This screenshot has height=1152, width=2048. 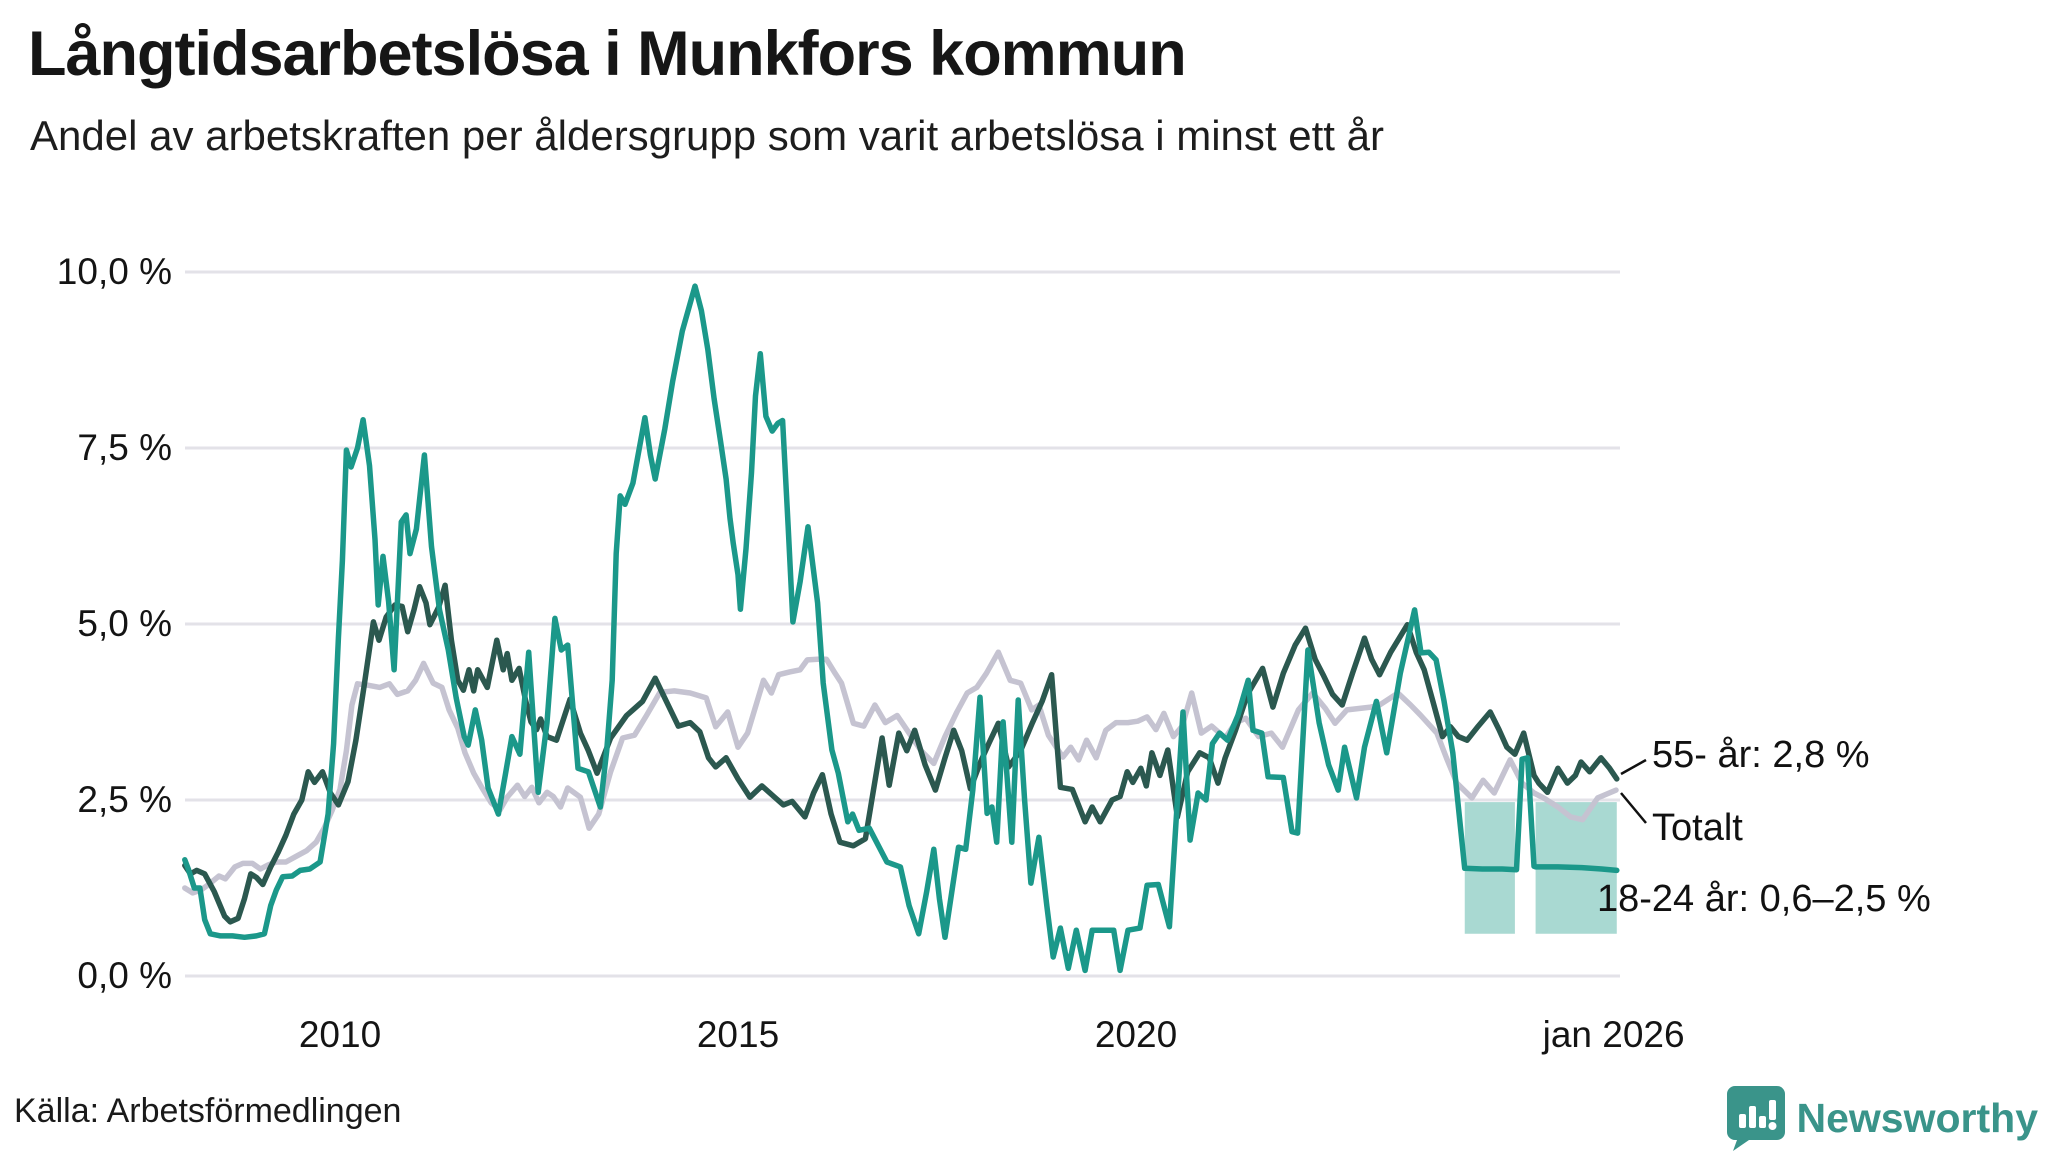 I want to click on x-axis-tick-label: 2010, so click(x=340, y=1034).